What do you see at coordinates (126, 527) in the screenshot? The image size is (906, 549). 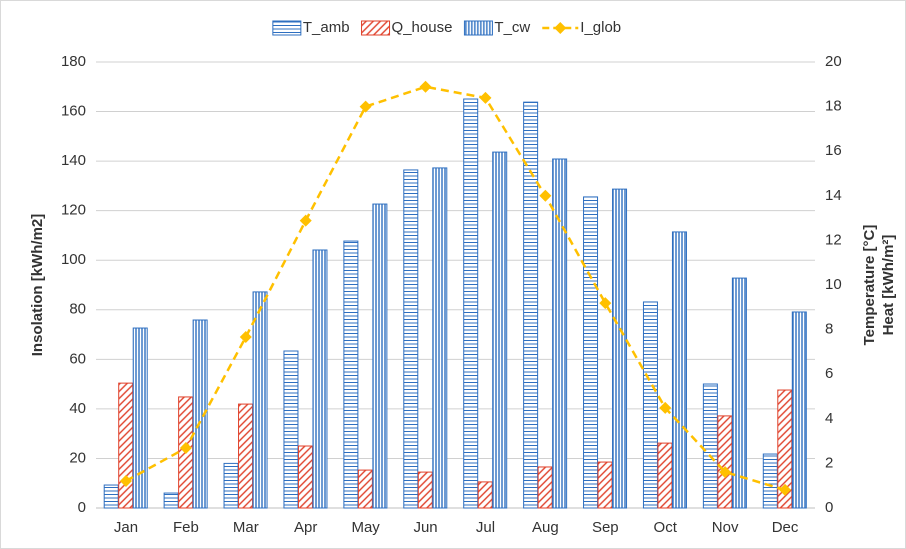 I see `x-tick-label: Jan` at bounding box center [126, 527].